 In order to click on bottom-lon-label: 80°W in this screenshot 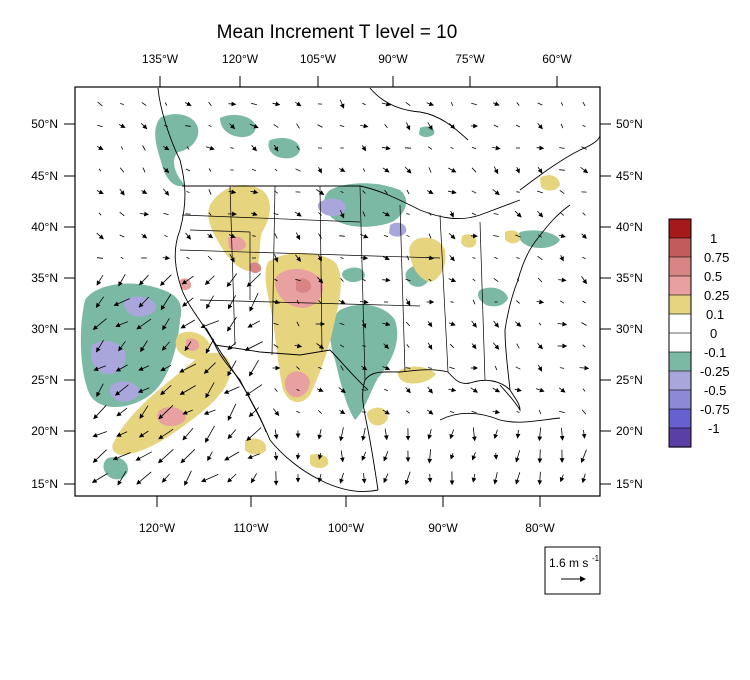, I will do `click(540, 528)`.